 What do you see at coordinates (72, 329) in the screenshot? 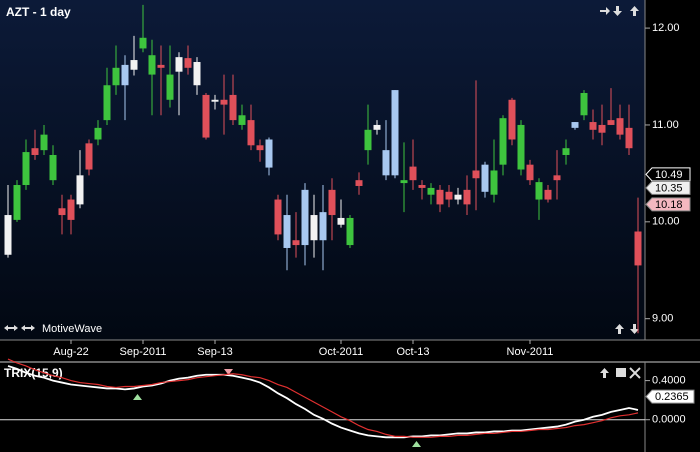
I see `watermark: MotiveWave` at bounding box center [72, 329].